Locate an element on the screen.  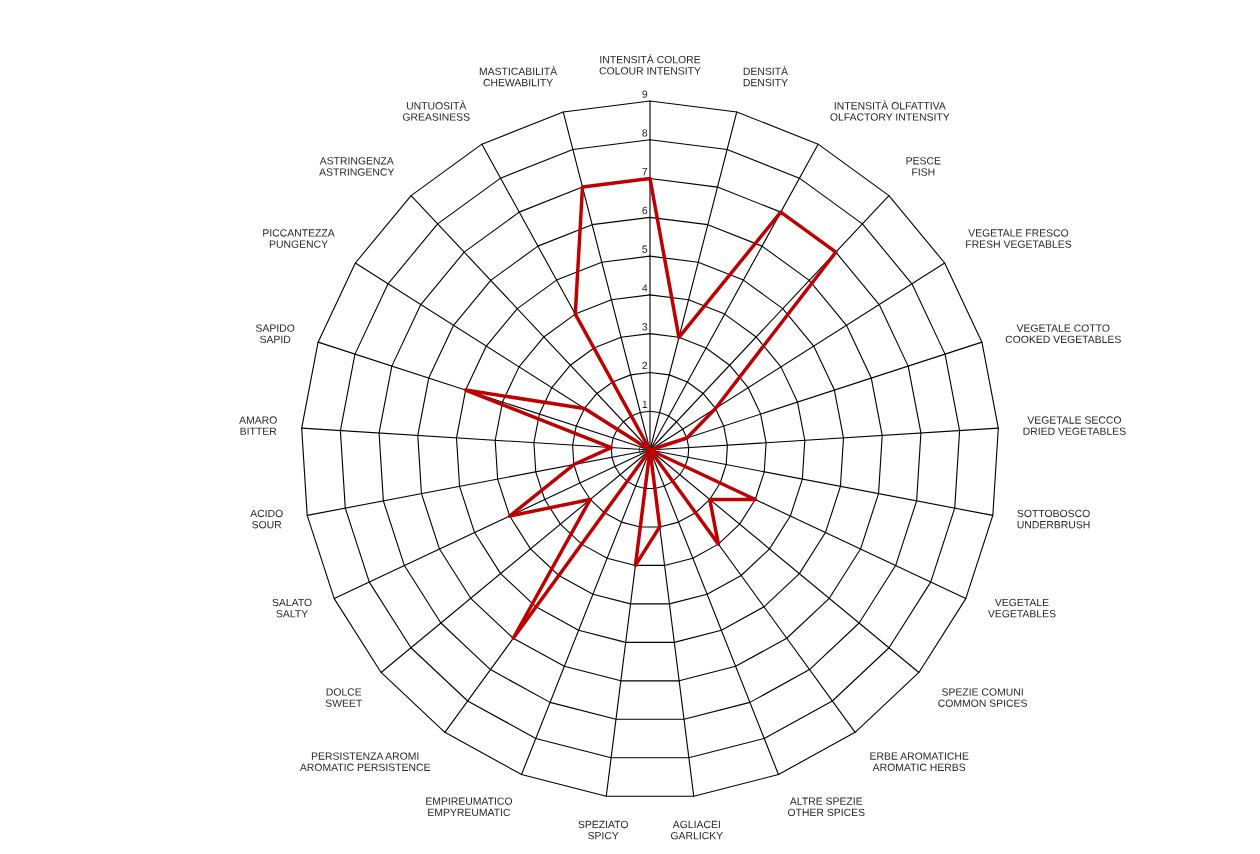
spoke-label: VEGETALE SECCO DRIED VEGETABLES is located at coordinates (1074, 425).